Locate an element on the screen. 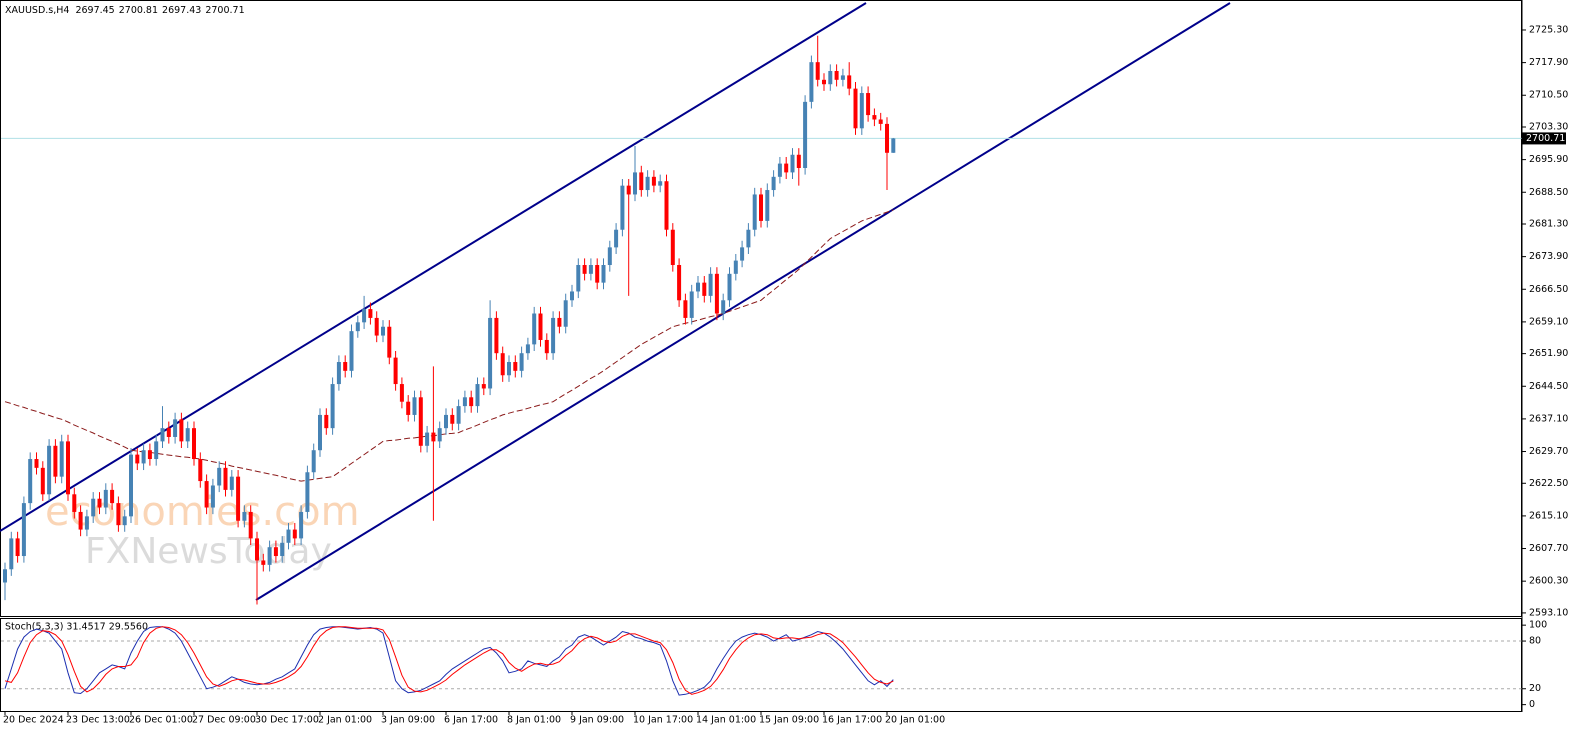  header-low: 2697.43 is located at coordinates (181, 10).